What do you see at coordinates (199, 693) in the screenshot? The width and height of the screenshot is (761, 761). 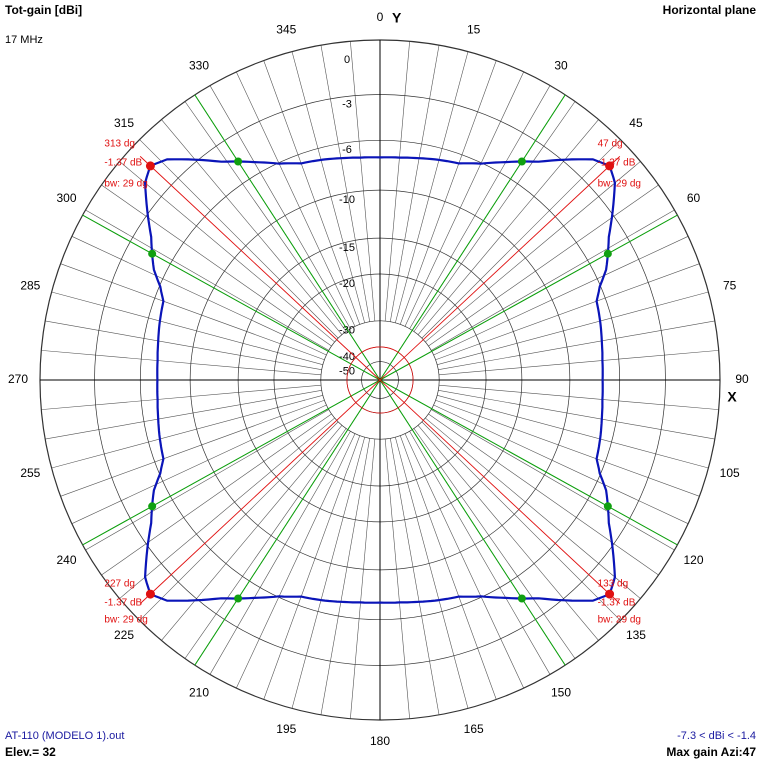 I see `angle-label: 210` at bounding box center [199, 693].